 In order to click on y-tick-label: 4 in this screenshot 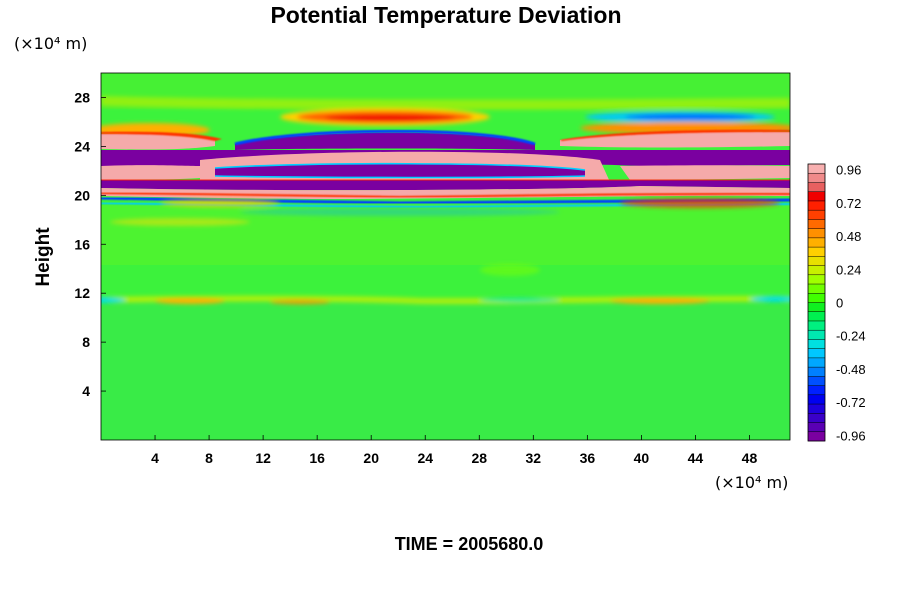, I will do `click(86, 391)`.